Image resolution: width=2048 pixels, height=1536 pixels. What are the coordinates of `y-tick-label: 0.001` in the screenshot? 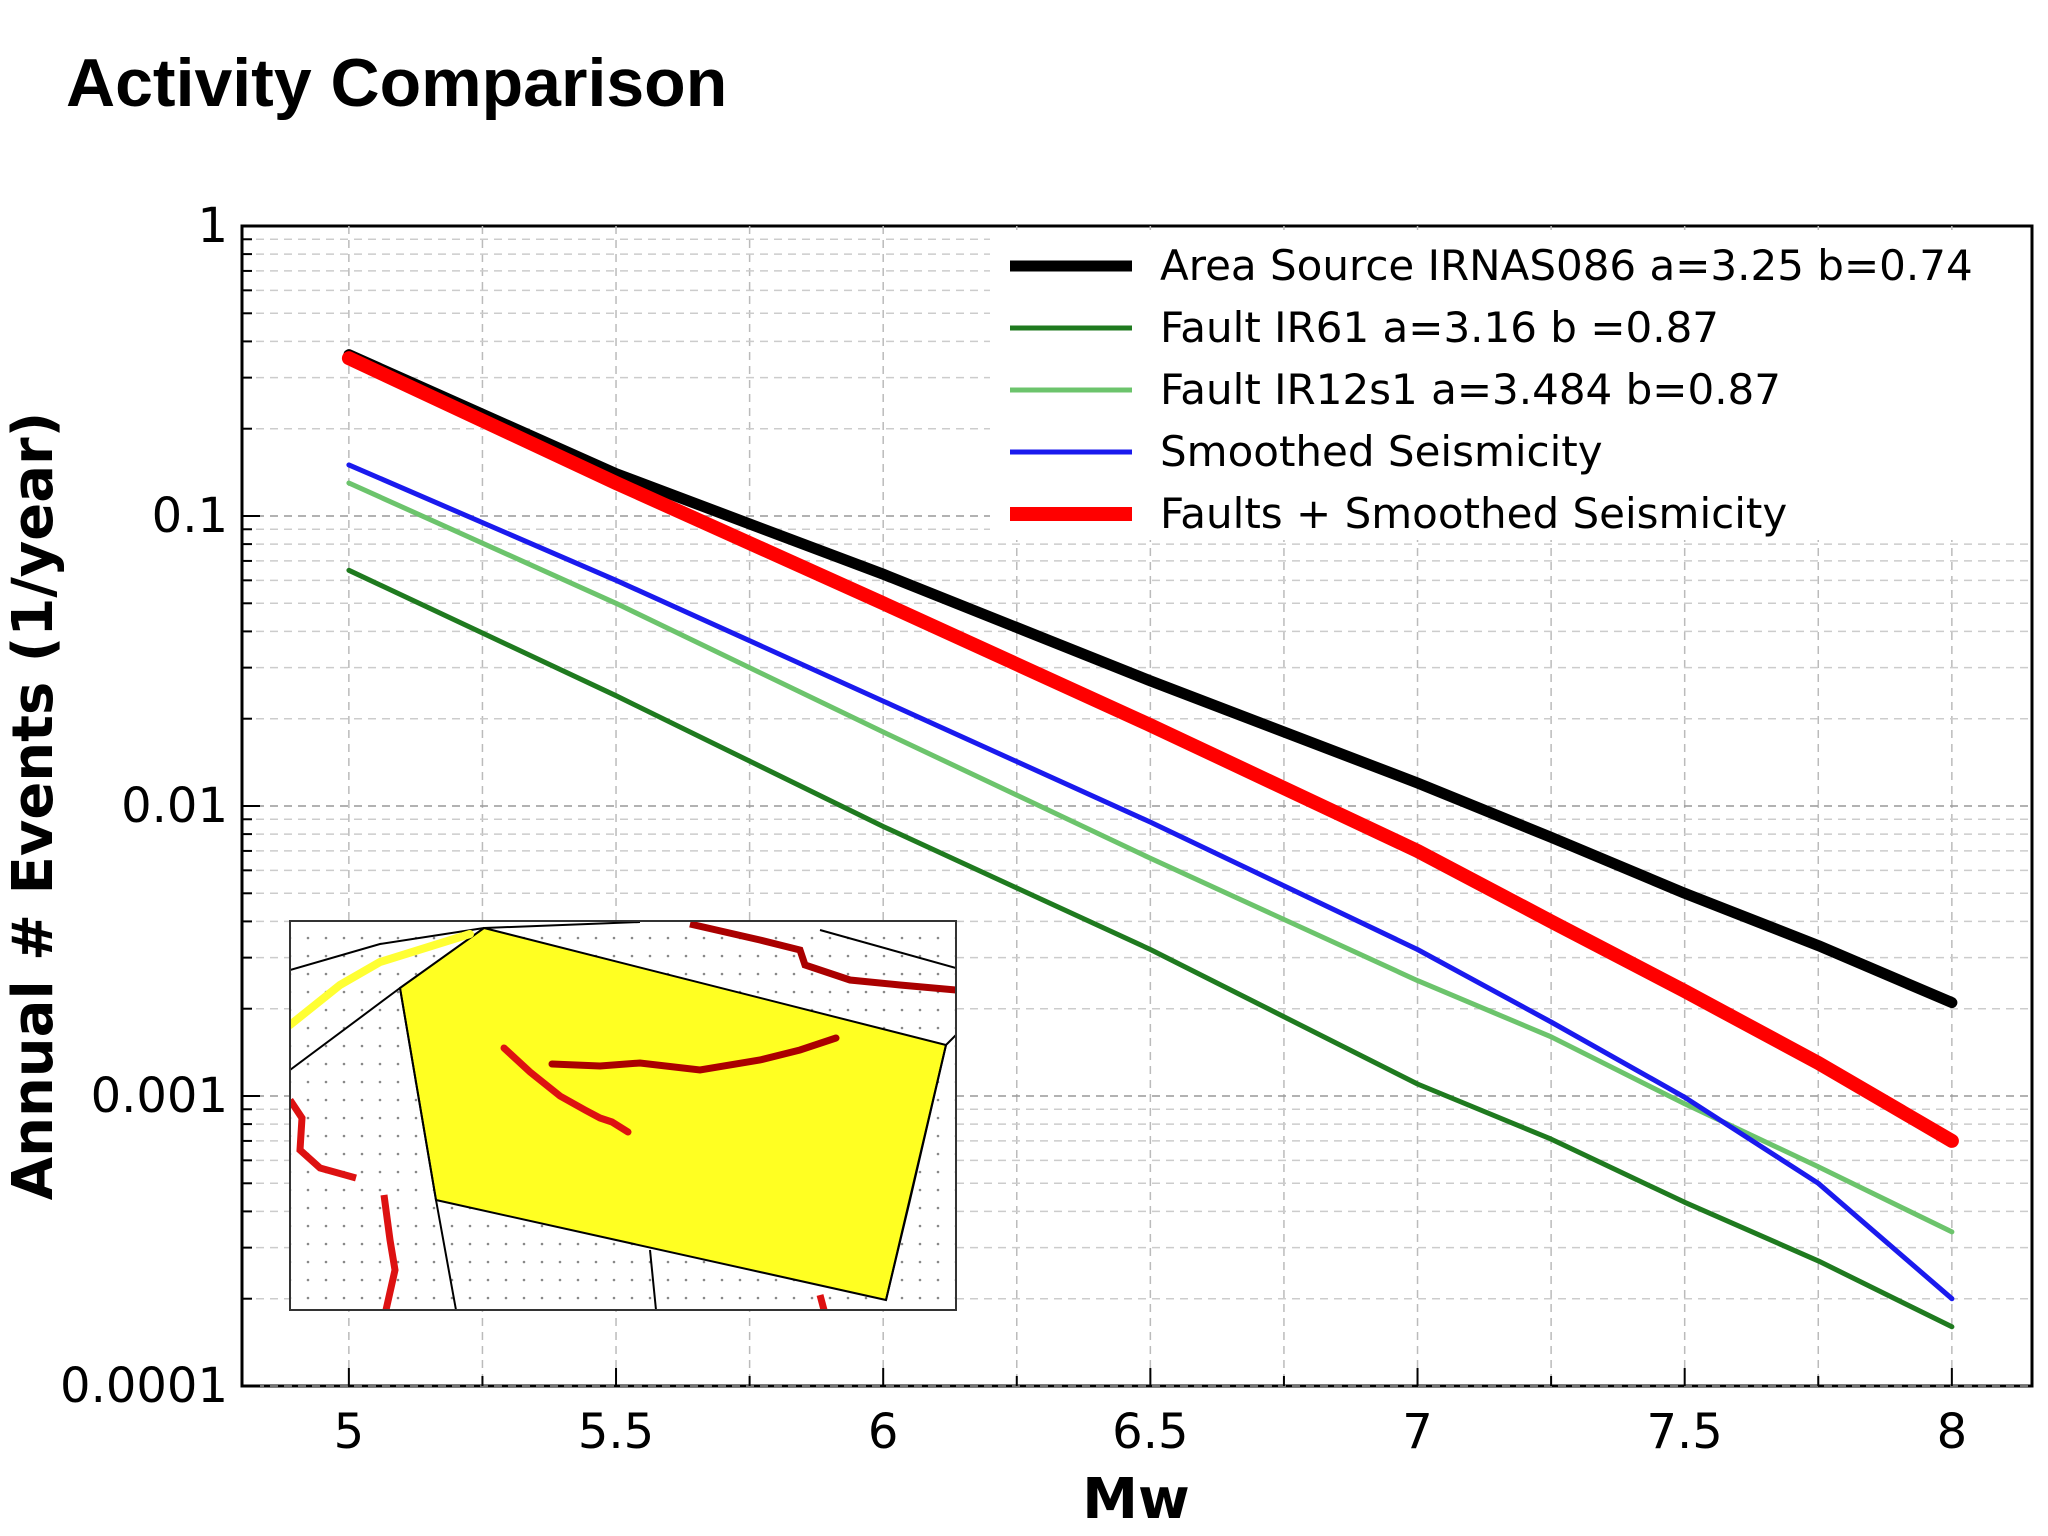 It's located at (159, 1096).